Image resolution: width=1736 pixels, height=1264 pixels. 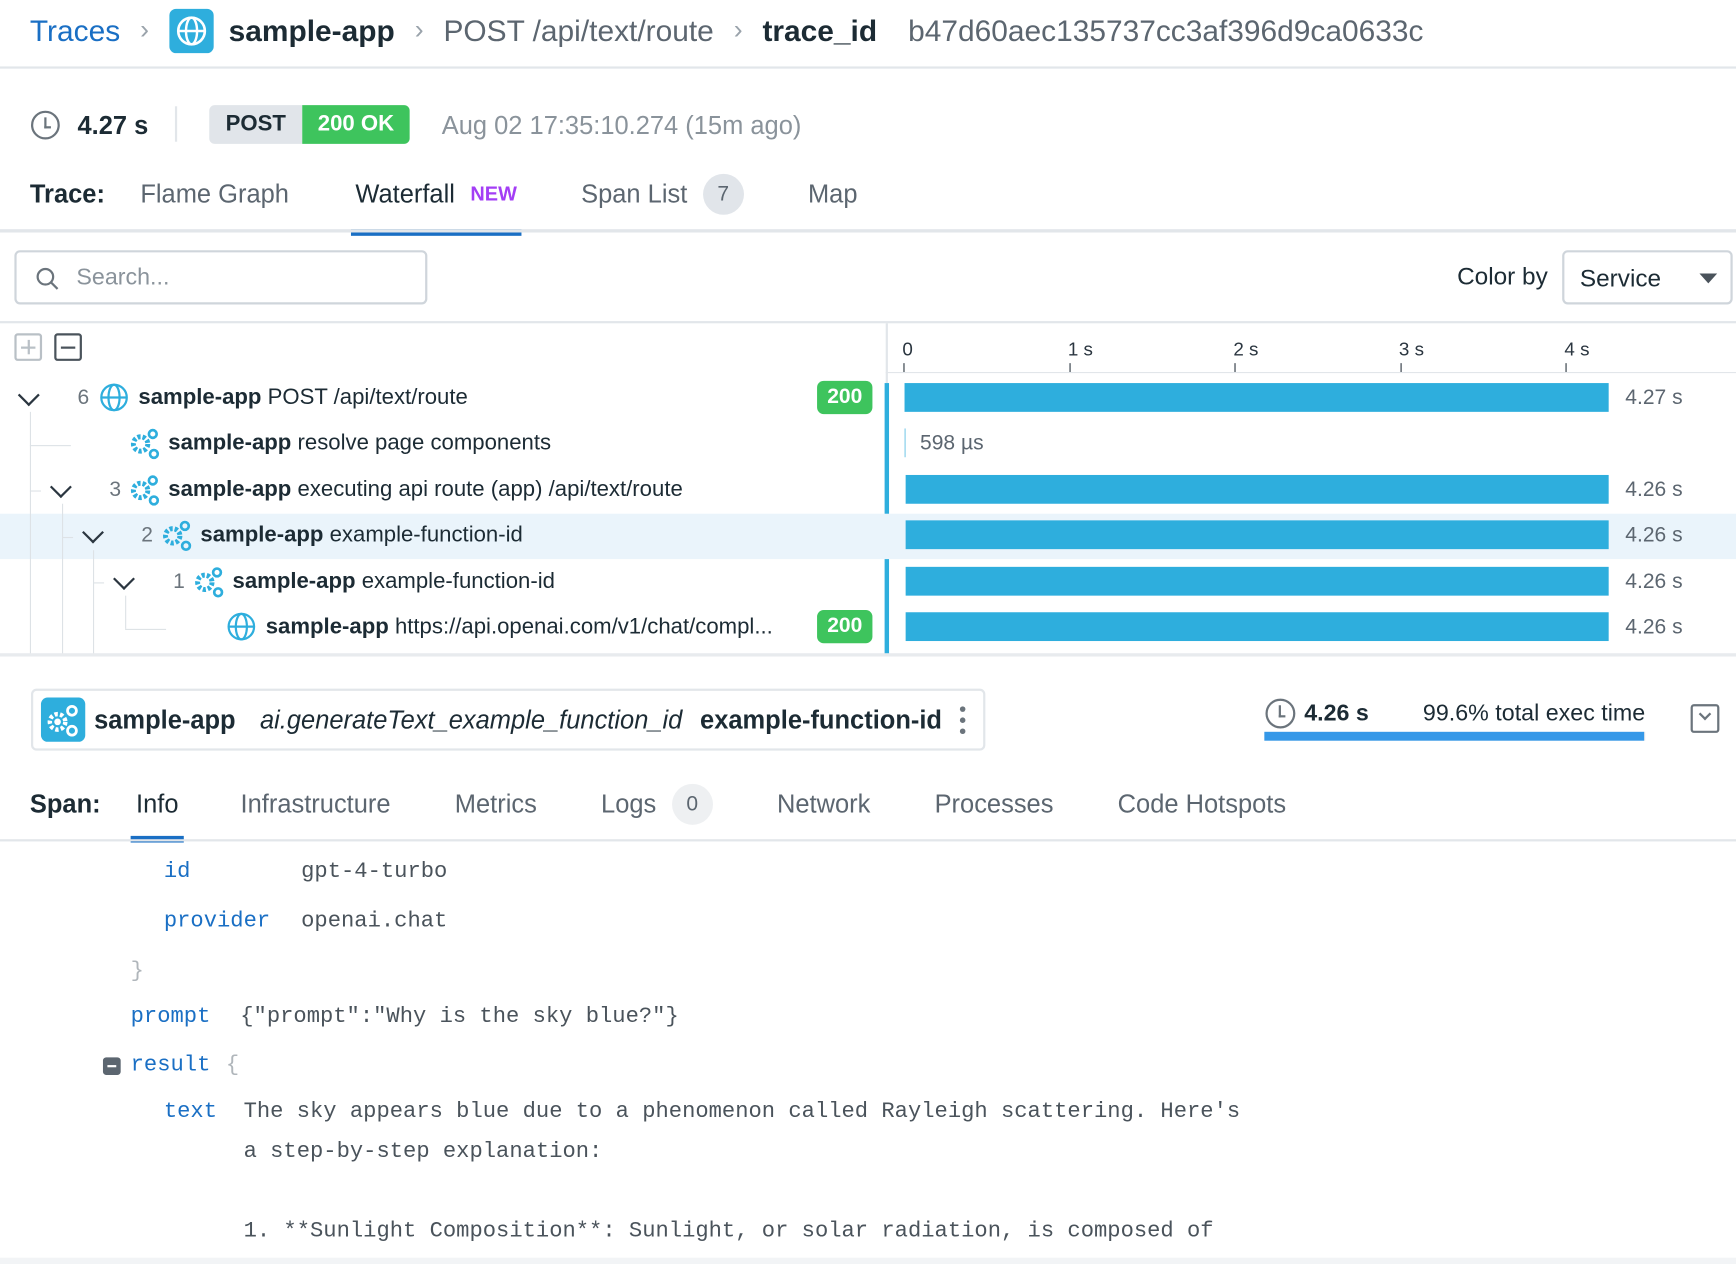 I want to click on span-tabs-label: Span:, so click(x=65, y=803).